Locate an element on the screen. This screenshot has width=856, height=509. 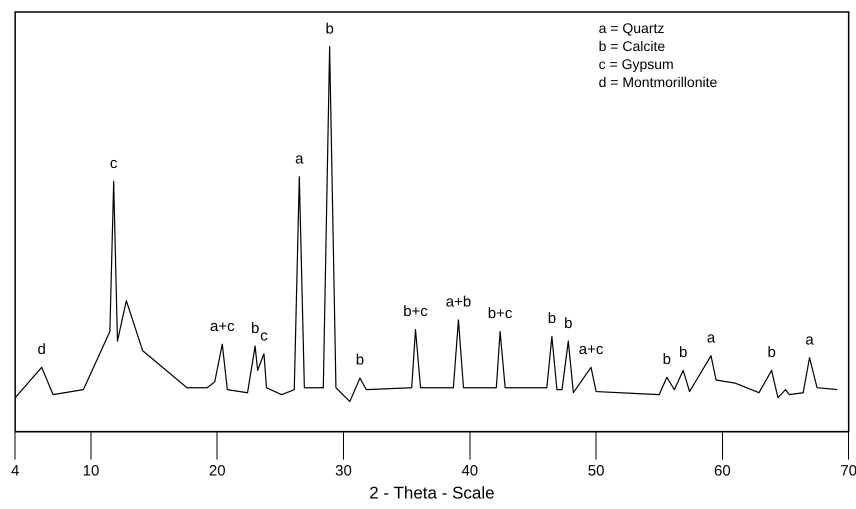
annotation: c = Gypsum is located at coordinates (636, 64).